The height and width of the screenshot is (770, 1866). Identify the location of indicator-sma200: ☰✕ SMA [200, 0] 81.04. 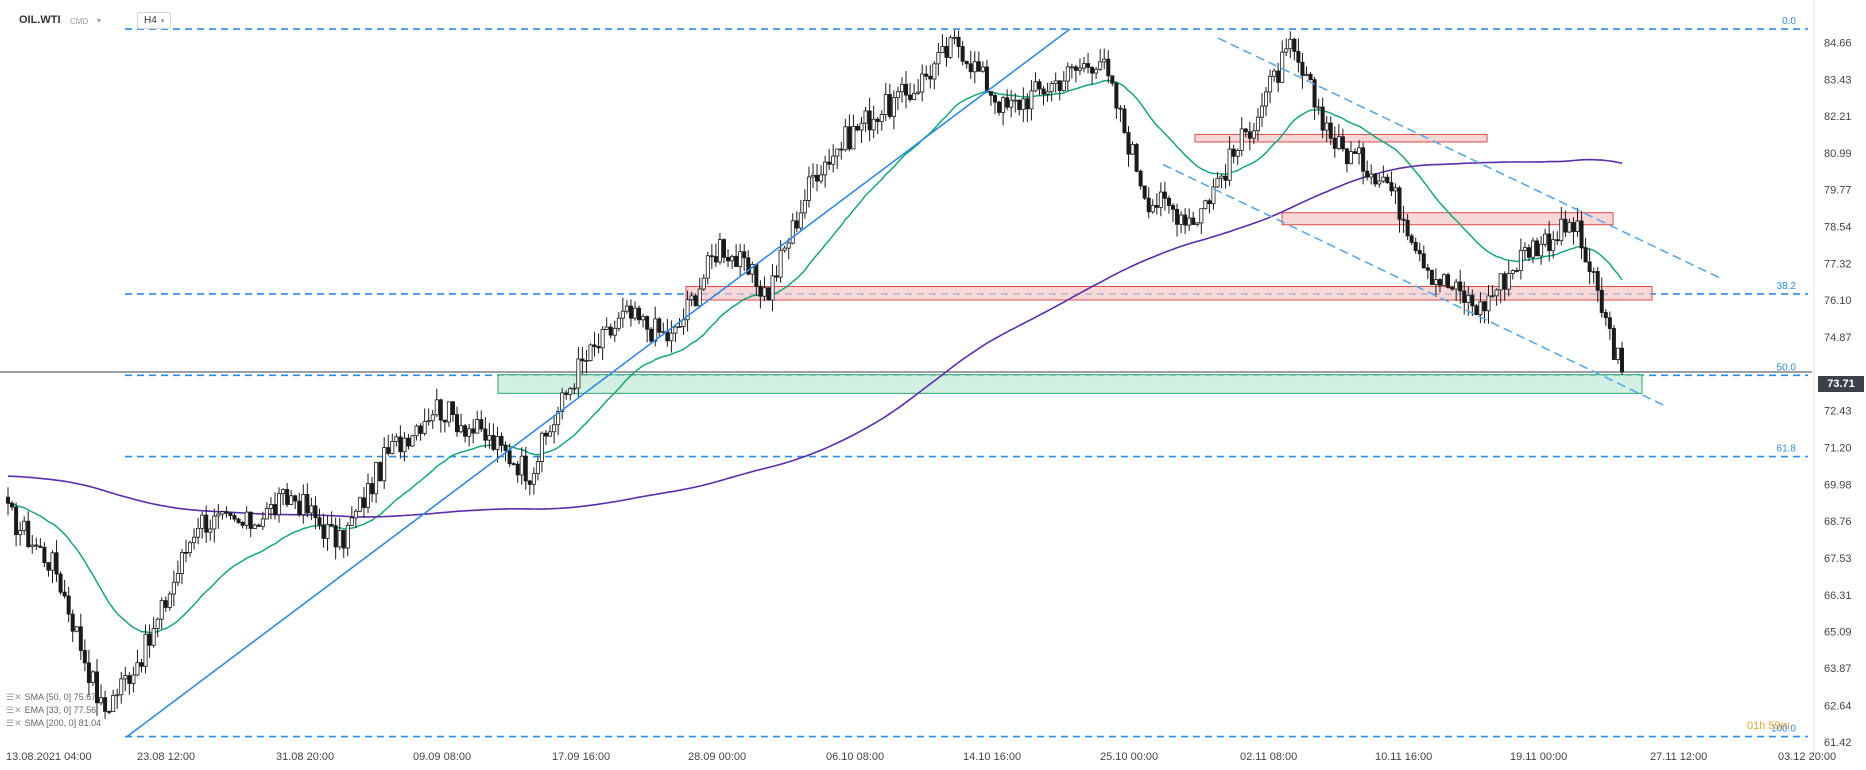
(53, 723).